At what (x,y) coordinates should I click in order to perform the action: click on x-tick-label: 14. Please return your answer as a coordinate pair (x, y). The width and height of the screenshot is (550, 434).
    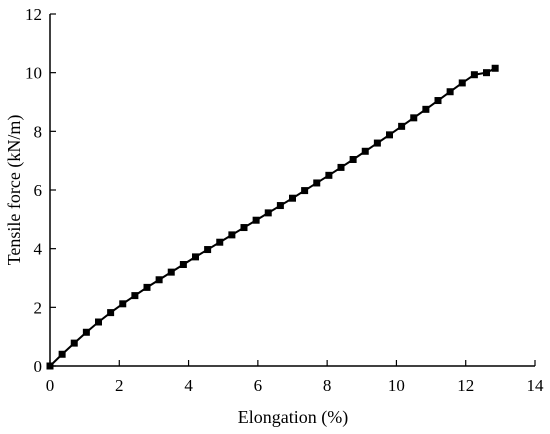
    Looking at the image, I should click on (536, 385).